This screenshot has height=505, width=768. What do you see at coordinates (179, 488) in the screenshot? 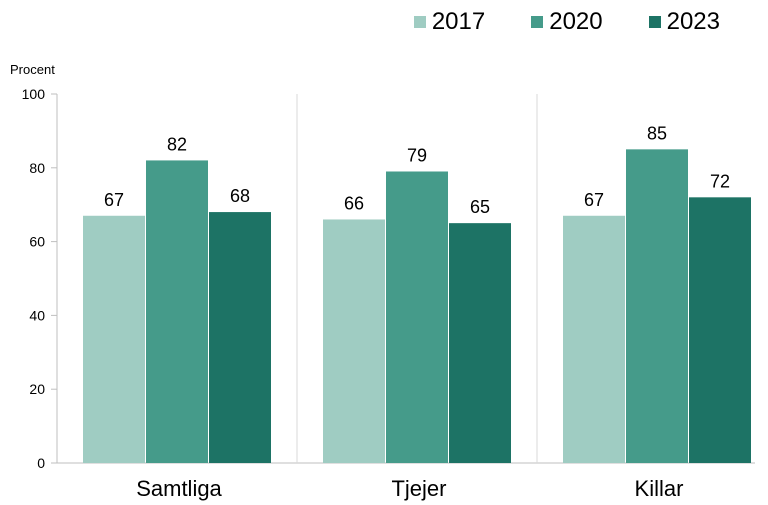
I see `x-tick-label-samtliga: Samtliga` at bounding box center [179, 488].